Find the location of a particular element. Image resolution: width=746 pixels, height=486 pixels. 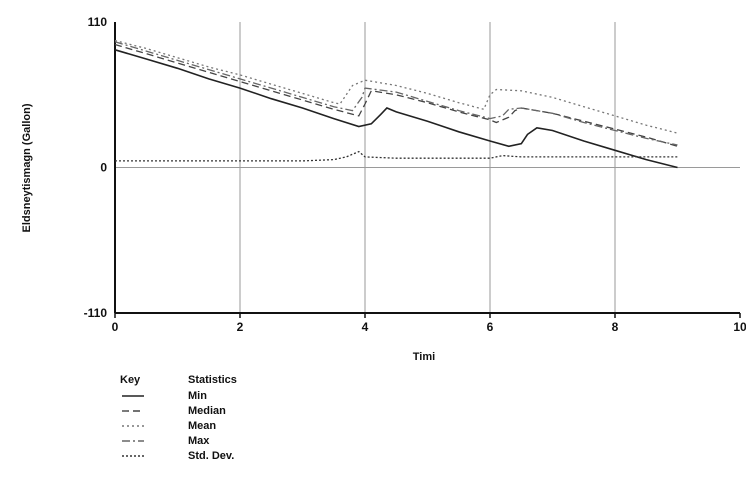

legend-label: Median is located at coordinates (207, 410).